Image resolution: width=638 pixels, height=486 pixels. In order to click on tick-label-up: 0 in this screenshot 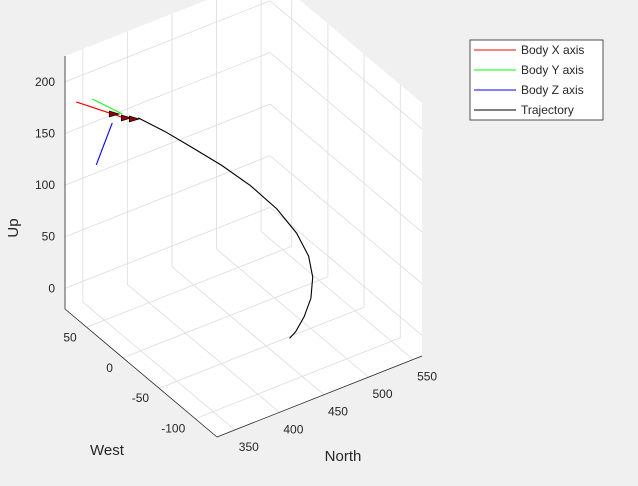, I will do `click(51, 288)`.